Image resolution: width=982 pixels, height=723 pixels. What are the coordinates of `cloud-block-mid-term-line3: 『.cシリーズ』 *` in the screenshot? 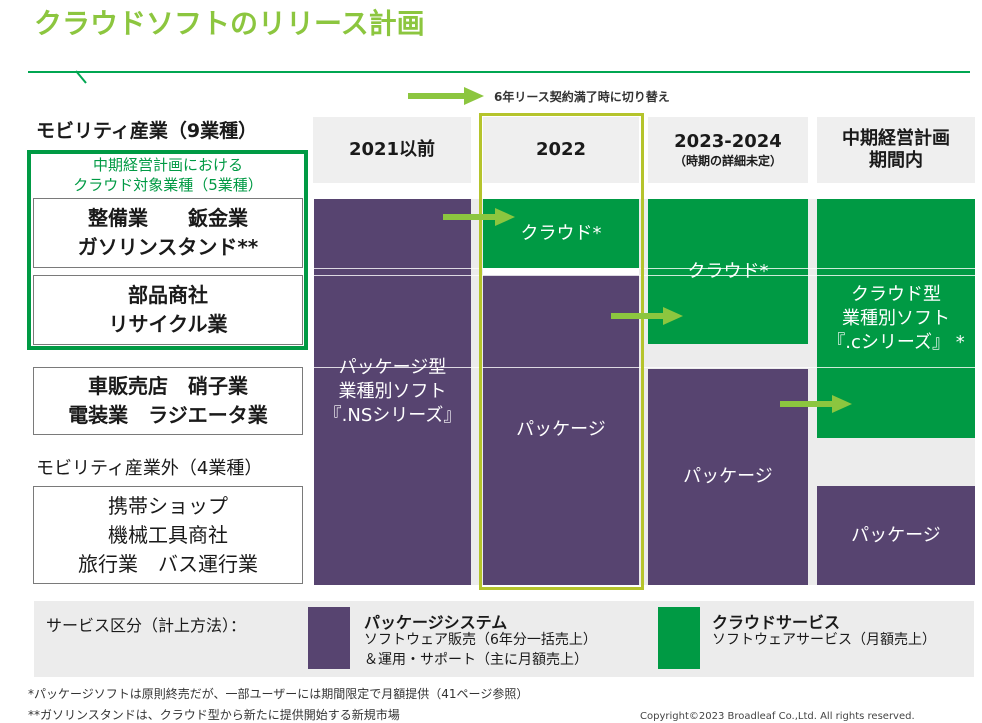 It's located at (896, 342).